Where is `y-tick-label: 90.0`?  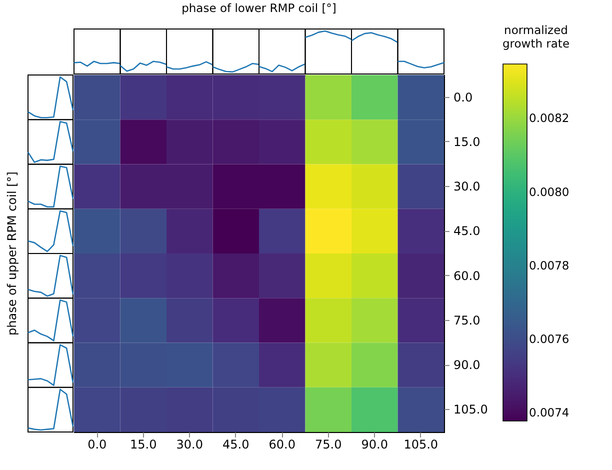
y-tick-label: 90.0 is located at coordinates (467, 365).